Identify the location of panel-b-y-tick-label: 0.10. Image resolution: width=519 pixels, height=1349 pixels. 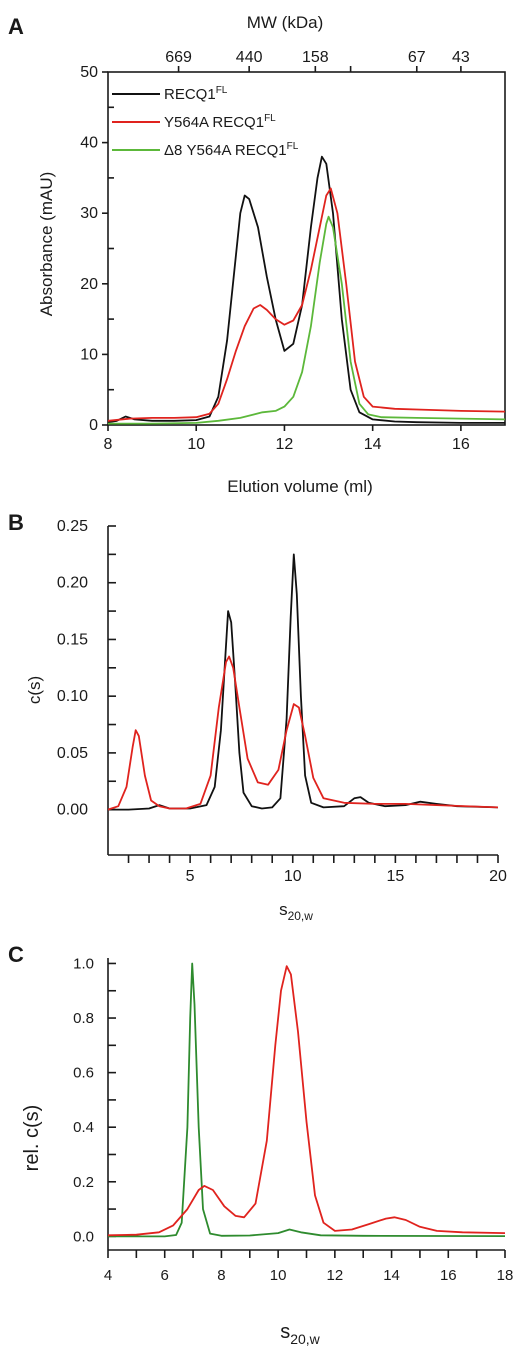
(72, 696).